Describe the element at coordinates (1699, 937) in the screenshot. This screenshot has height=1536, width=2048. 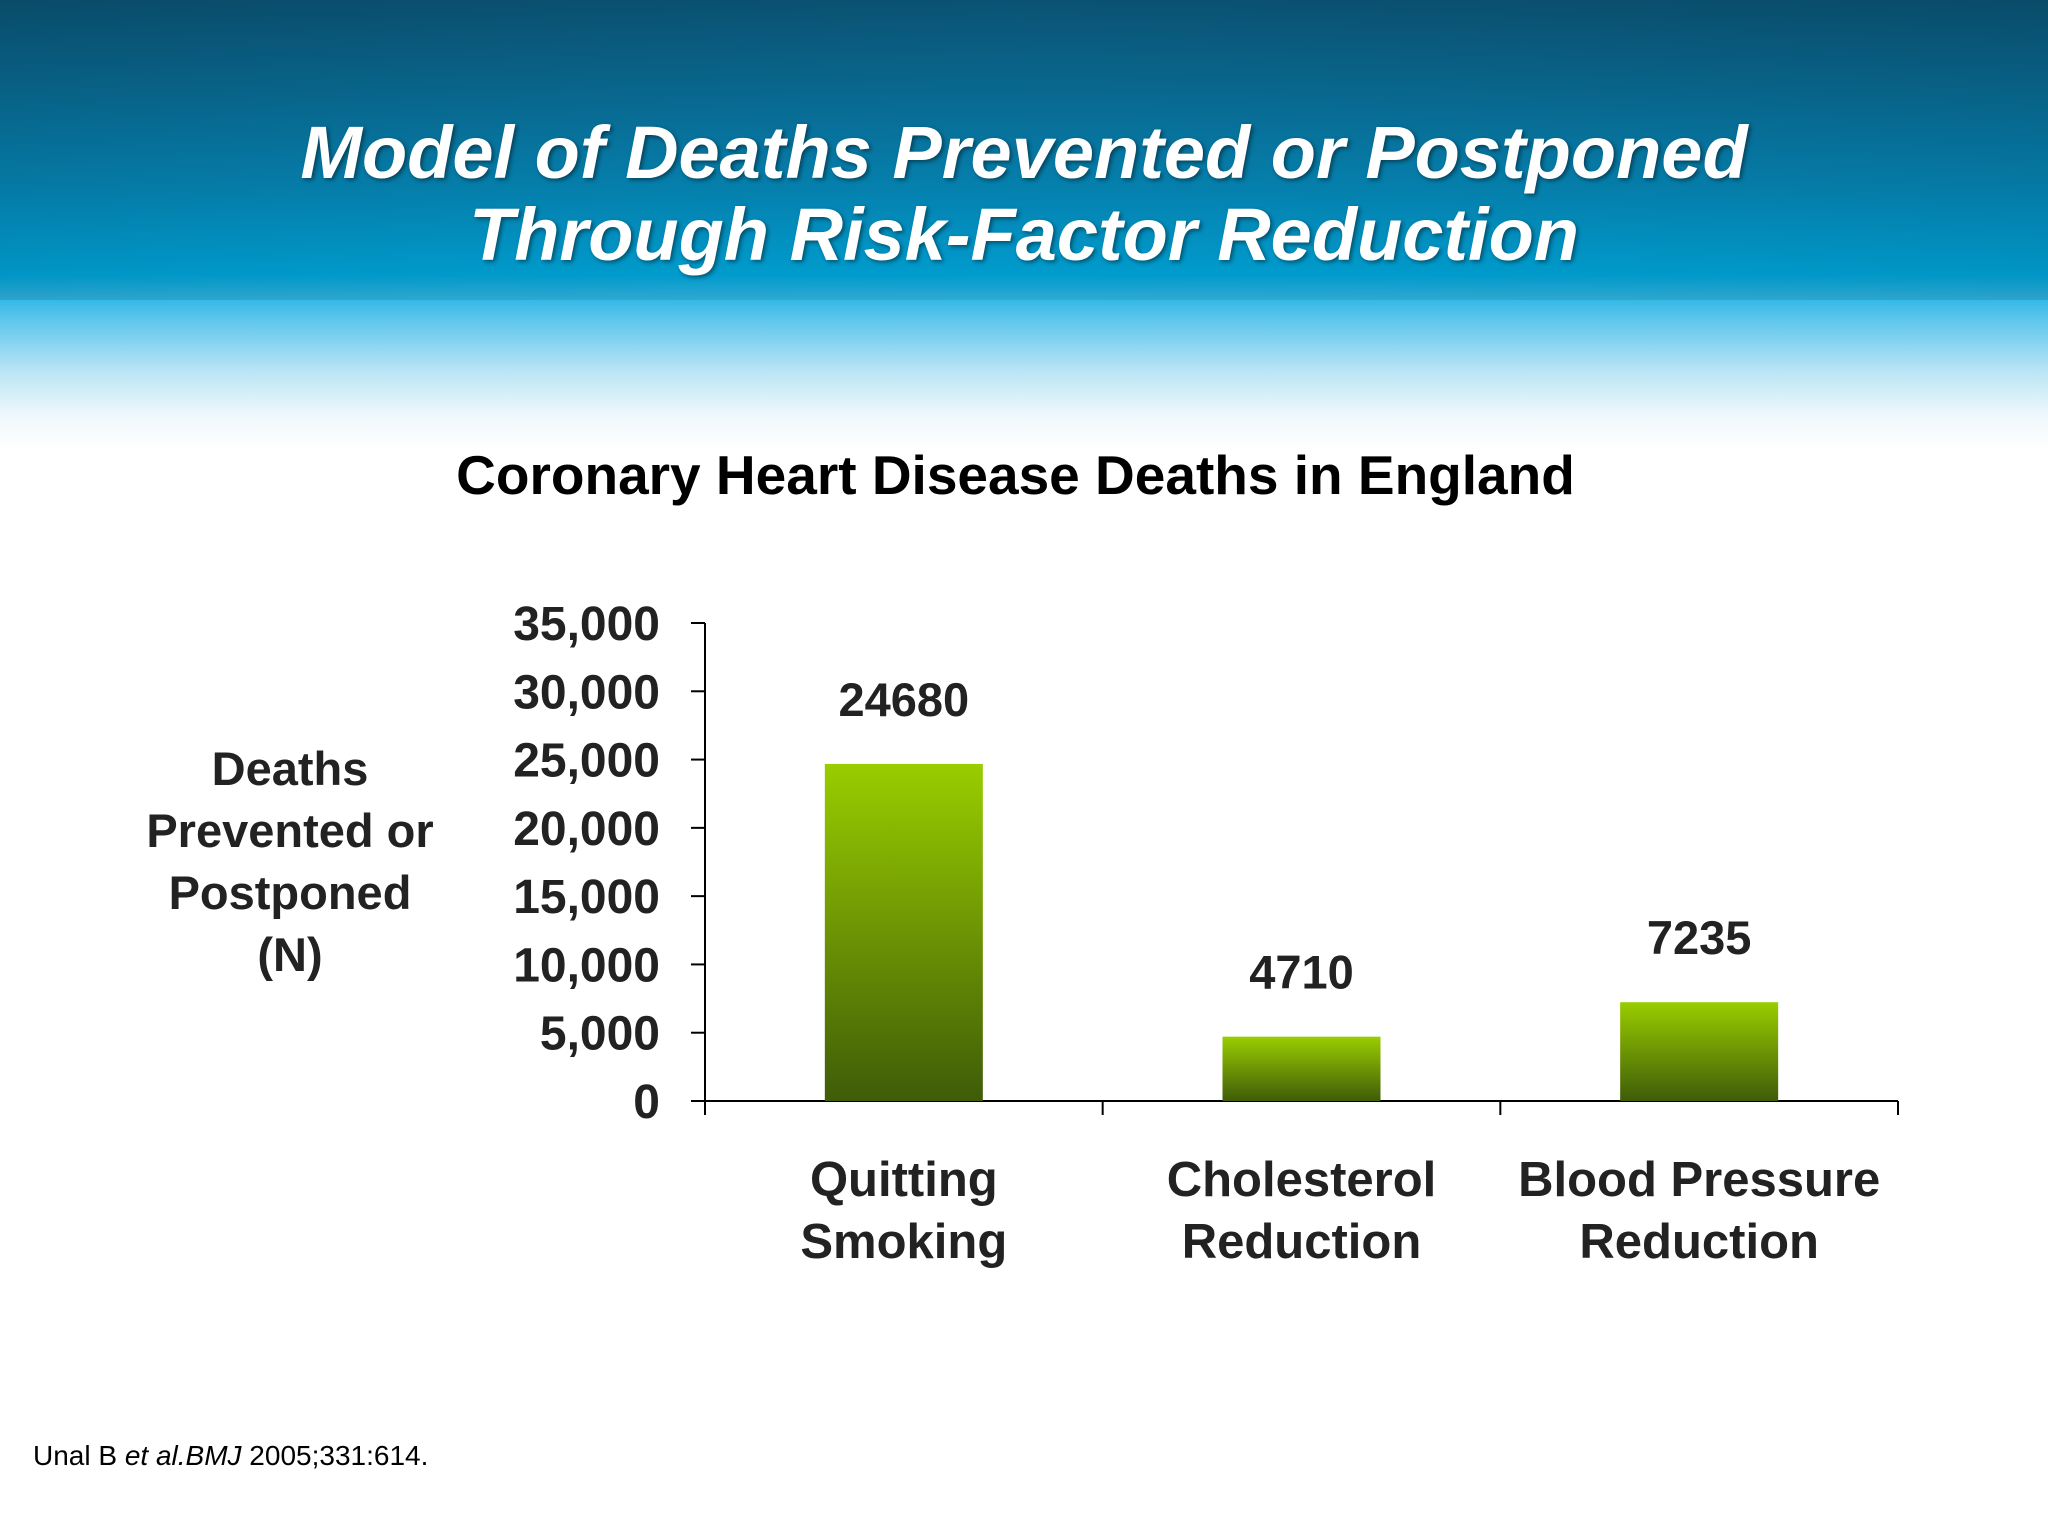
I see `data-label: 7235` at that location.